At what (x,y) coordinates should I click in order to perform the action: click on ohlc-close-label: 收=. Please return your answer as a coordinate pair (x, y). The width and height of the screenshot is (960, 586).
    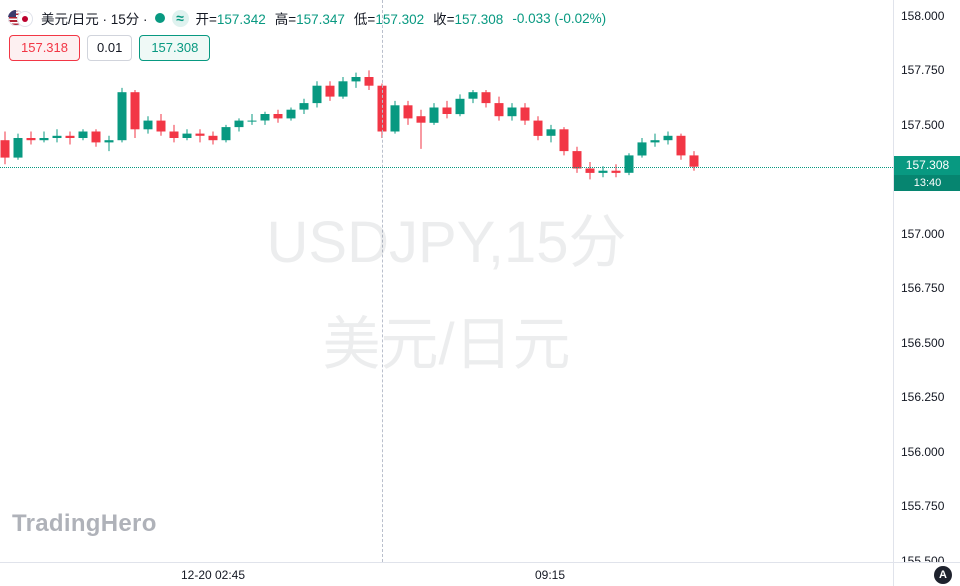
    Looking at the image, I should click on (444, 19).